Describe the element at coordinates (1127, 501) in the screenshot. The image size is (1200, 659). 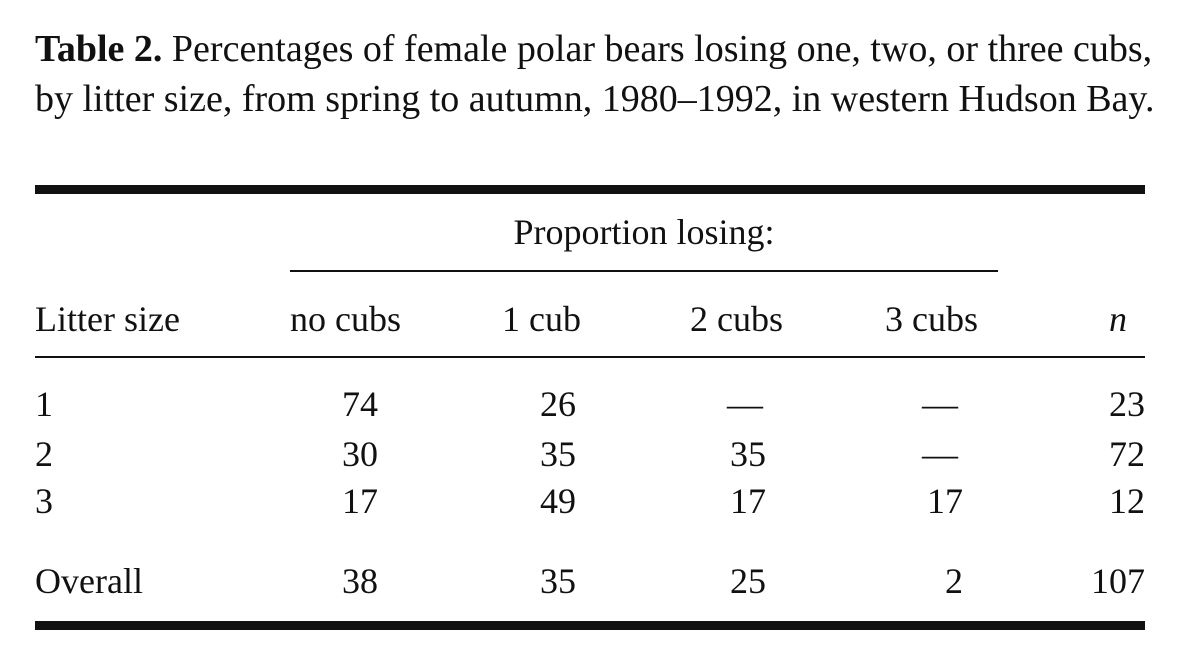
I see `row-3-n: 12` at that location.